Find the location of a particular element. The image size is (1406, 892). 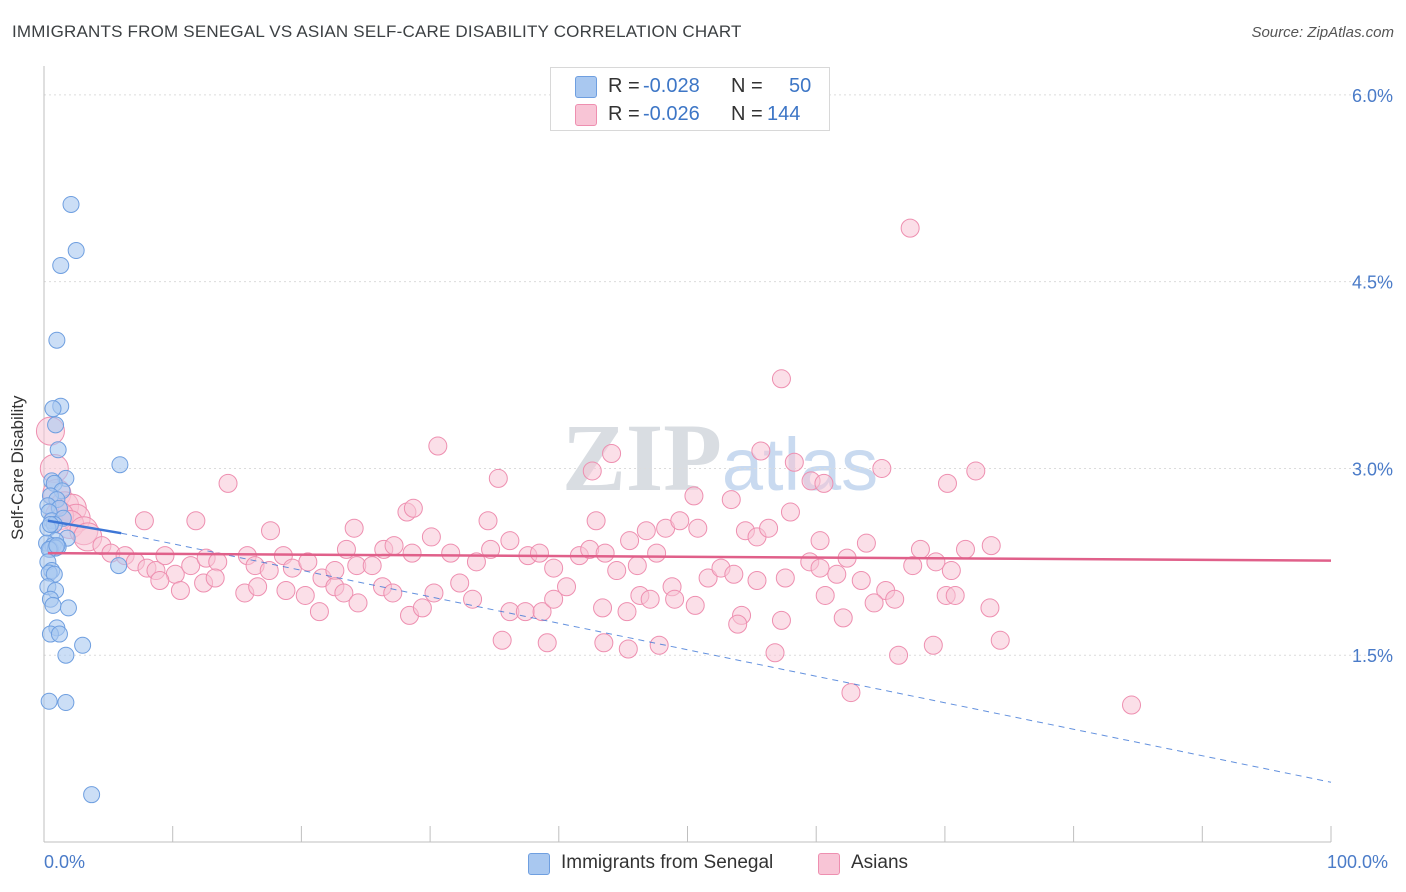

y-axis-label: Self-Care Disability is located at coordinates (17, 467).